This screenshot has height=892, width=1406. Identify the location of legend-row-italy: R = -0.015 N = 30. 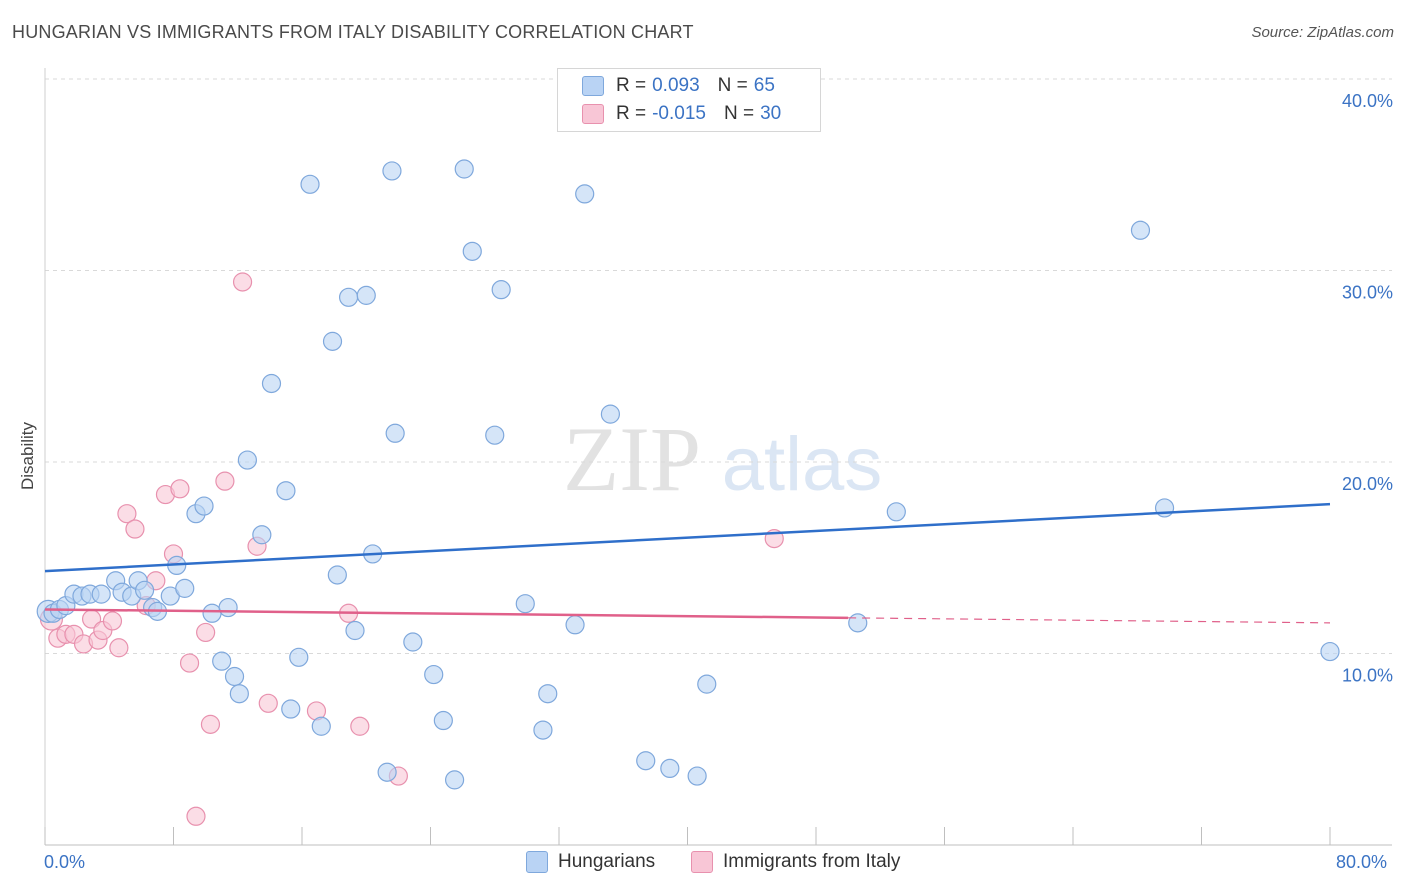
(681, 114).